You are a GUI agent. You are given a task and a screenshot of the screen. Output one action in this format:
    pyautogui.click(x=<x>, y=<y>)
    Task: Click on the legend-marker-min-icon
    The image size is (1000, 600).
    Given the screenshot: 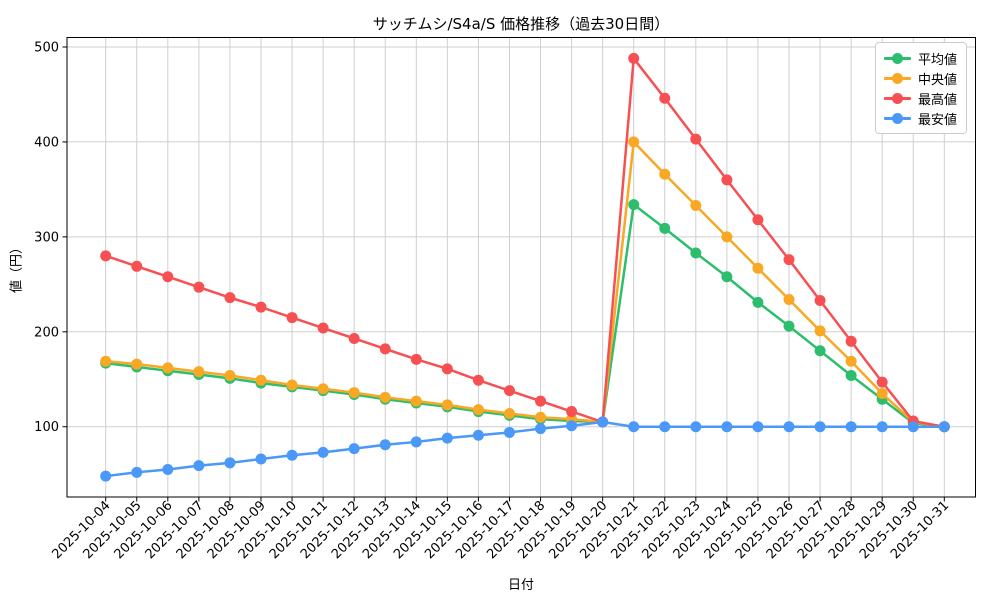 What is the action you would take?
    pyautogui.click(x=897, y=118)
    